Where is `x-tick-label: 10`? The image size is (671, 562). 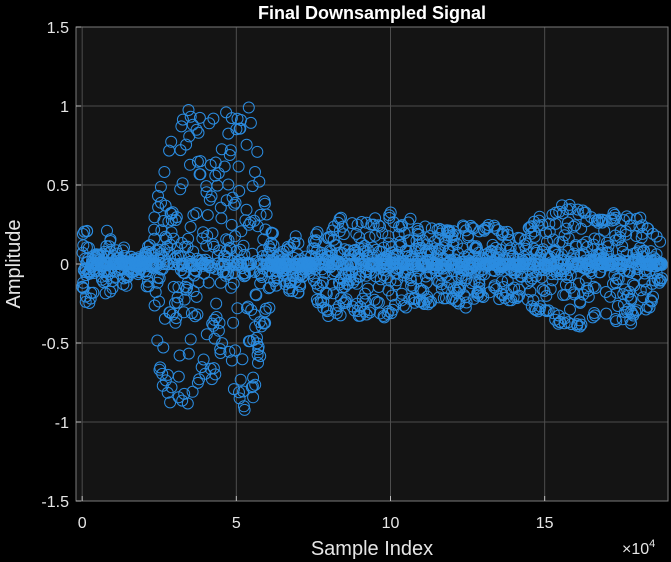 x-tick-label: 10 is located at coordinates (391, 523).